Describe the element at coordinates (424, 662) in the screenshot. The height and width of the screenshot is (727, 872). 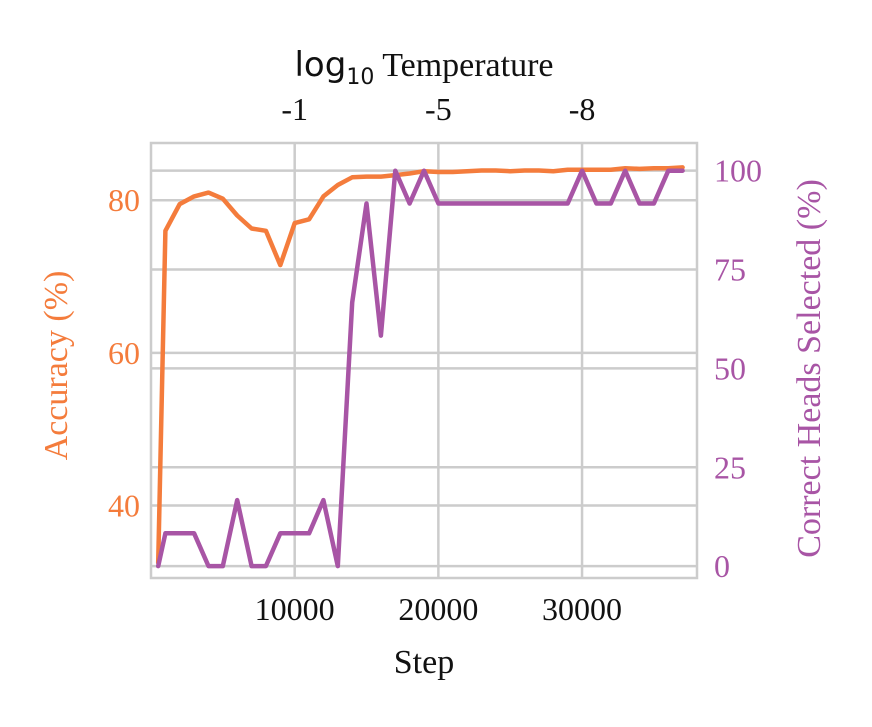
I see `x-axis-title: Step` at that location.